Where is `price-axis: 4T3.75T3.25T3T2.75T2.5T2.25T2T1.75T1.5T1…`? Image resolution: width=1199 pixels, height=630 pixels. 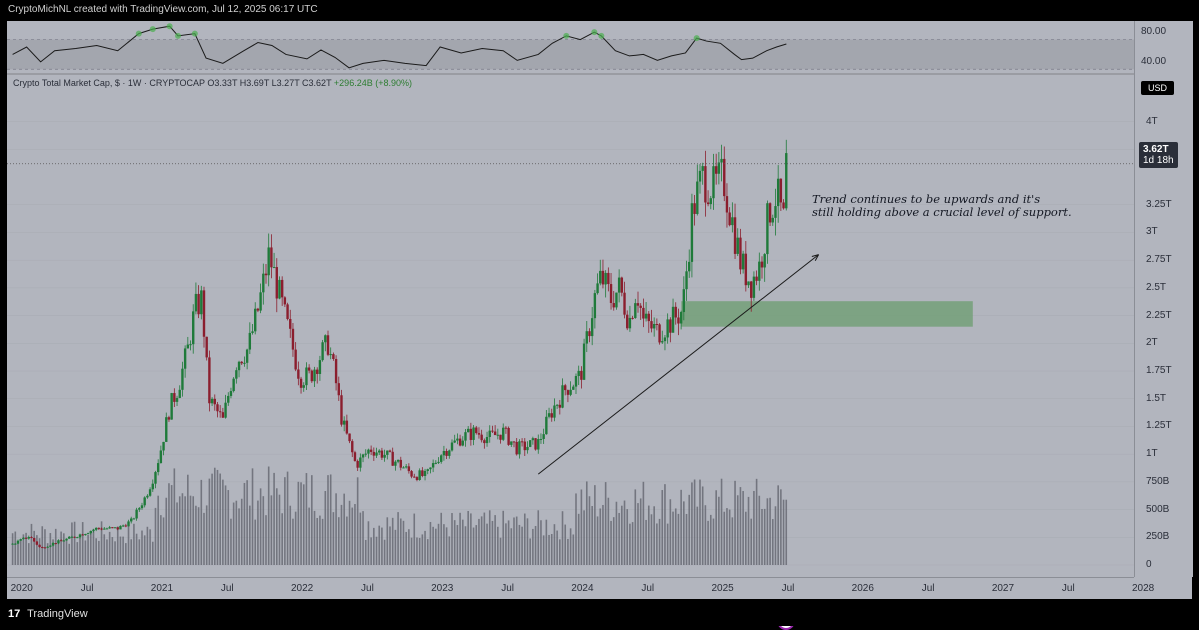 price-axis: 4T3.75T3.25T3T2.75T2.5T2.25T2T1.75T1.5T1… is located at coordinates (1163, 299).